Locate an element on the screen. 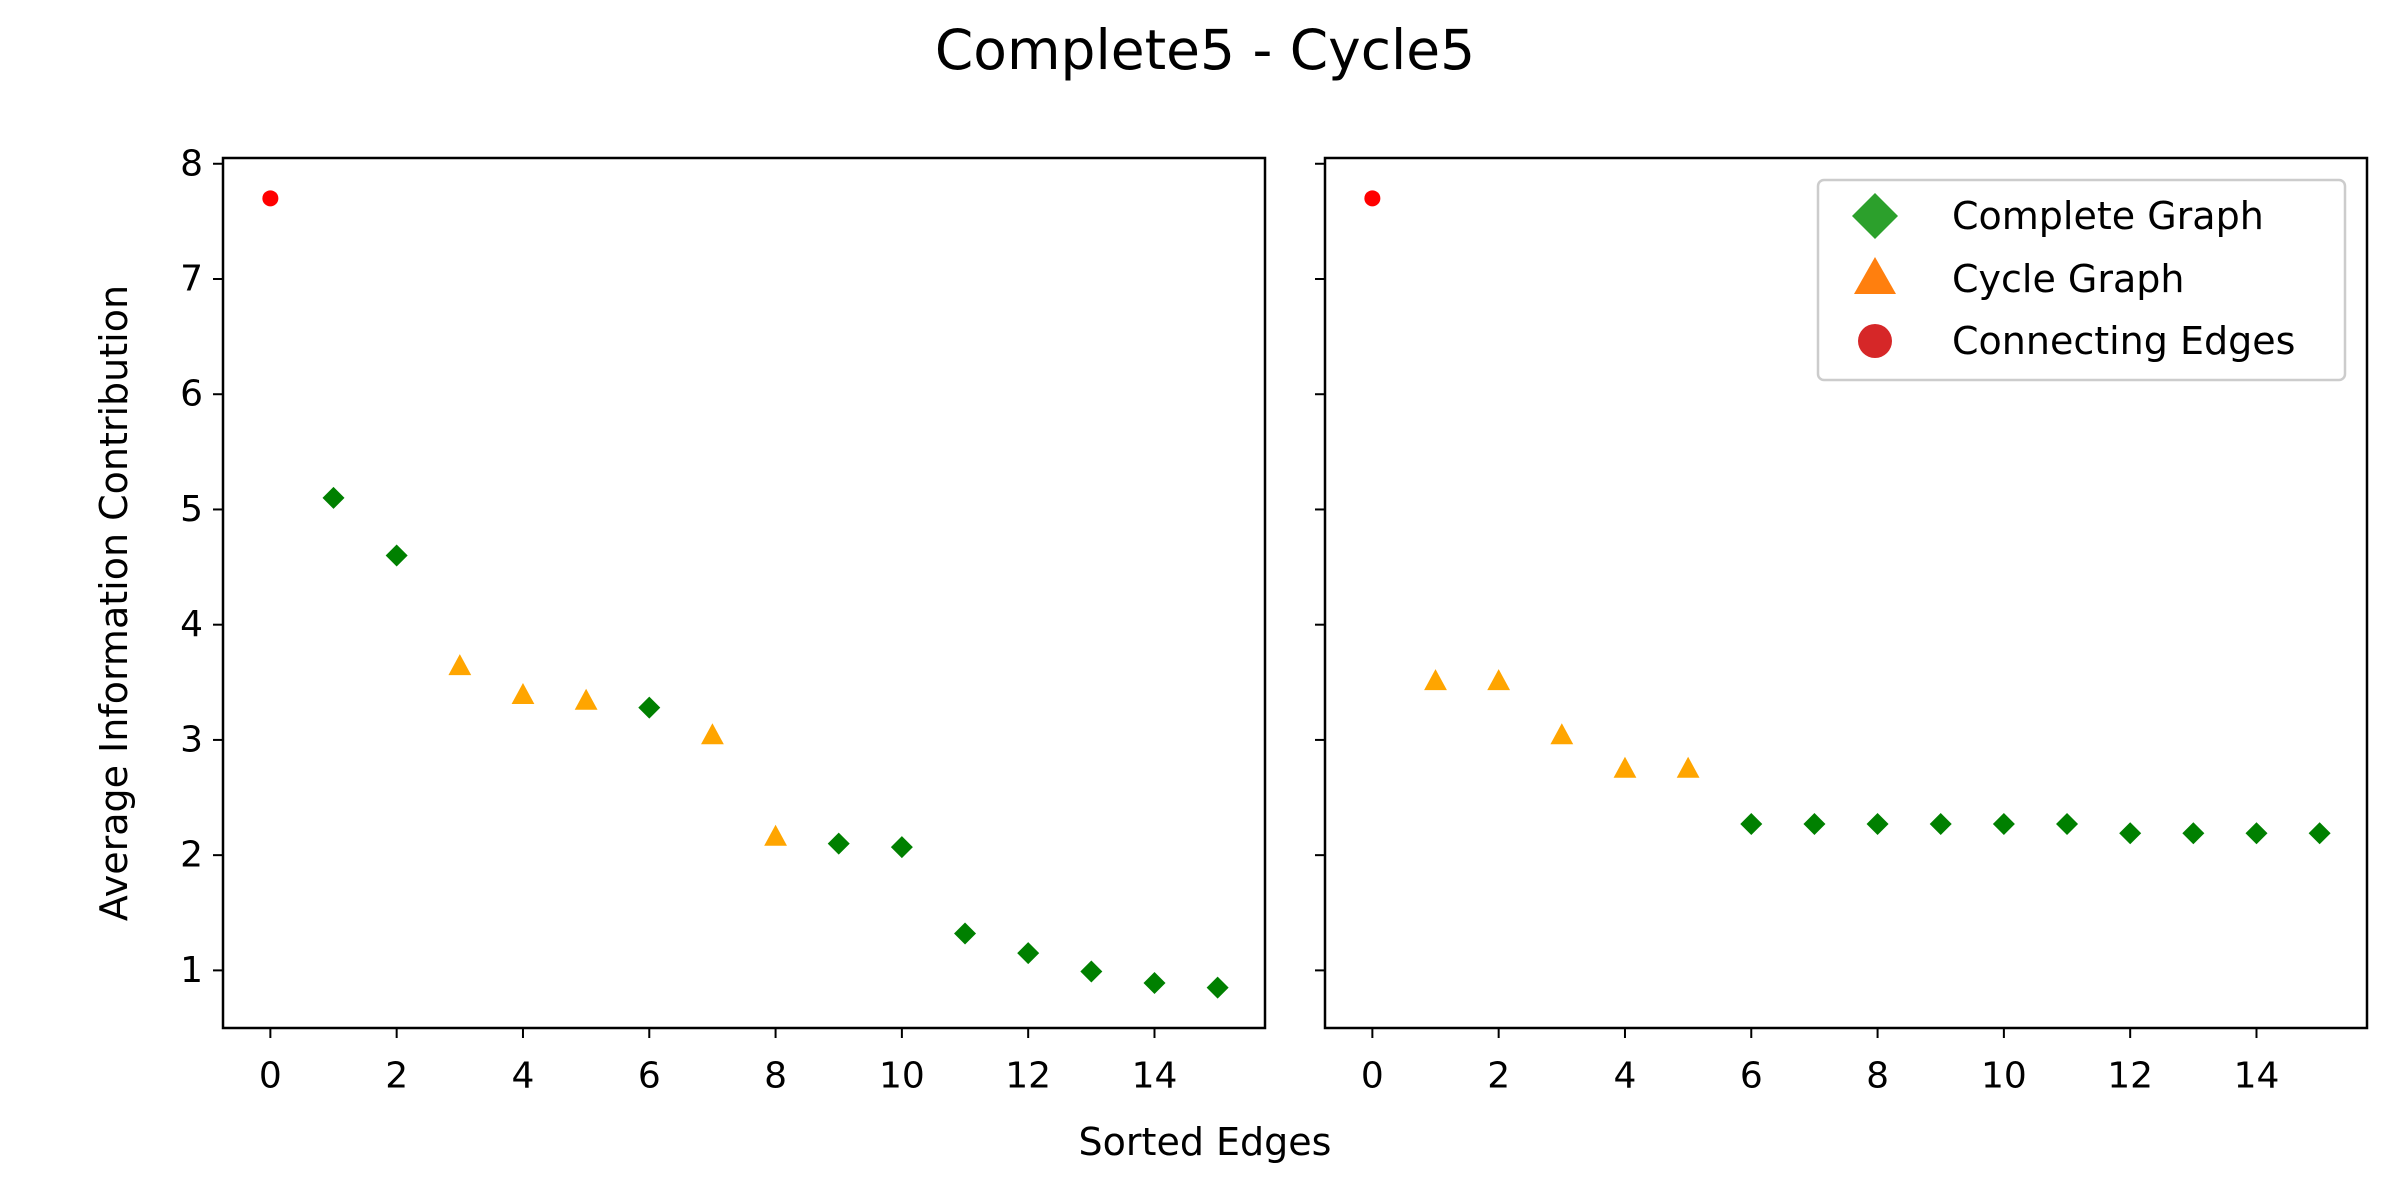  right-x-tick-label: 4 is located at coordinates (1625, 1076).